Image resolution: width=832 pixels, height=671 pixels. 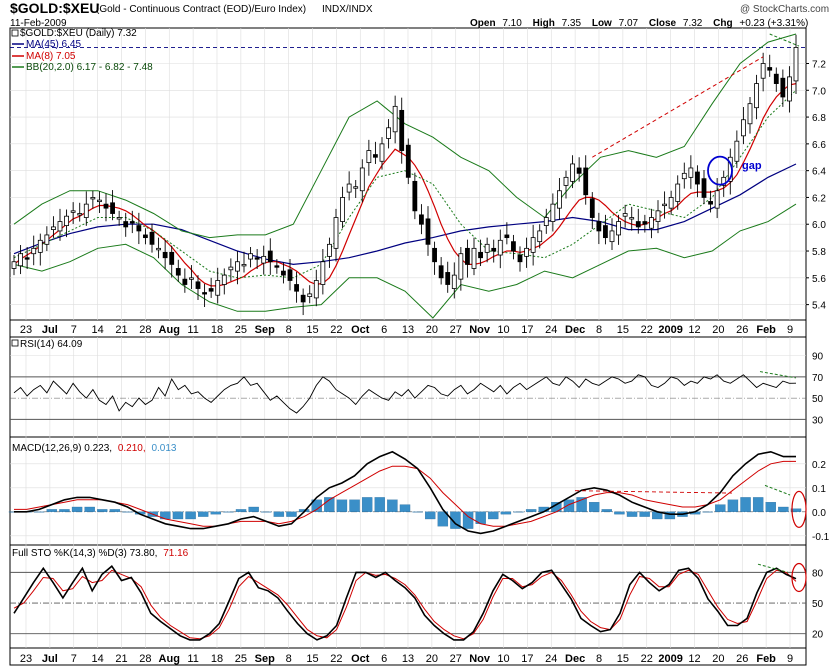 What do you see at coordinates (819, 198) in the screenshot?
I see `price-tick: 6.2` at bounding box center [819, 198].